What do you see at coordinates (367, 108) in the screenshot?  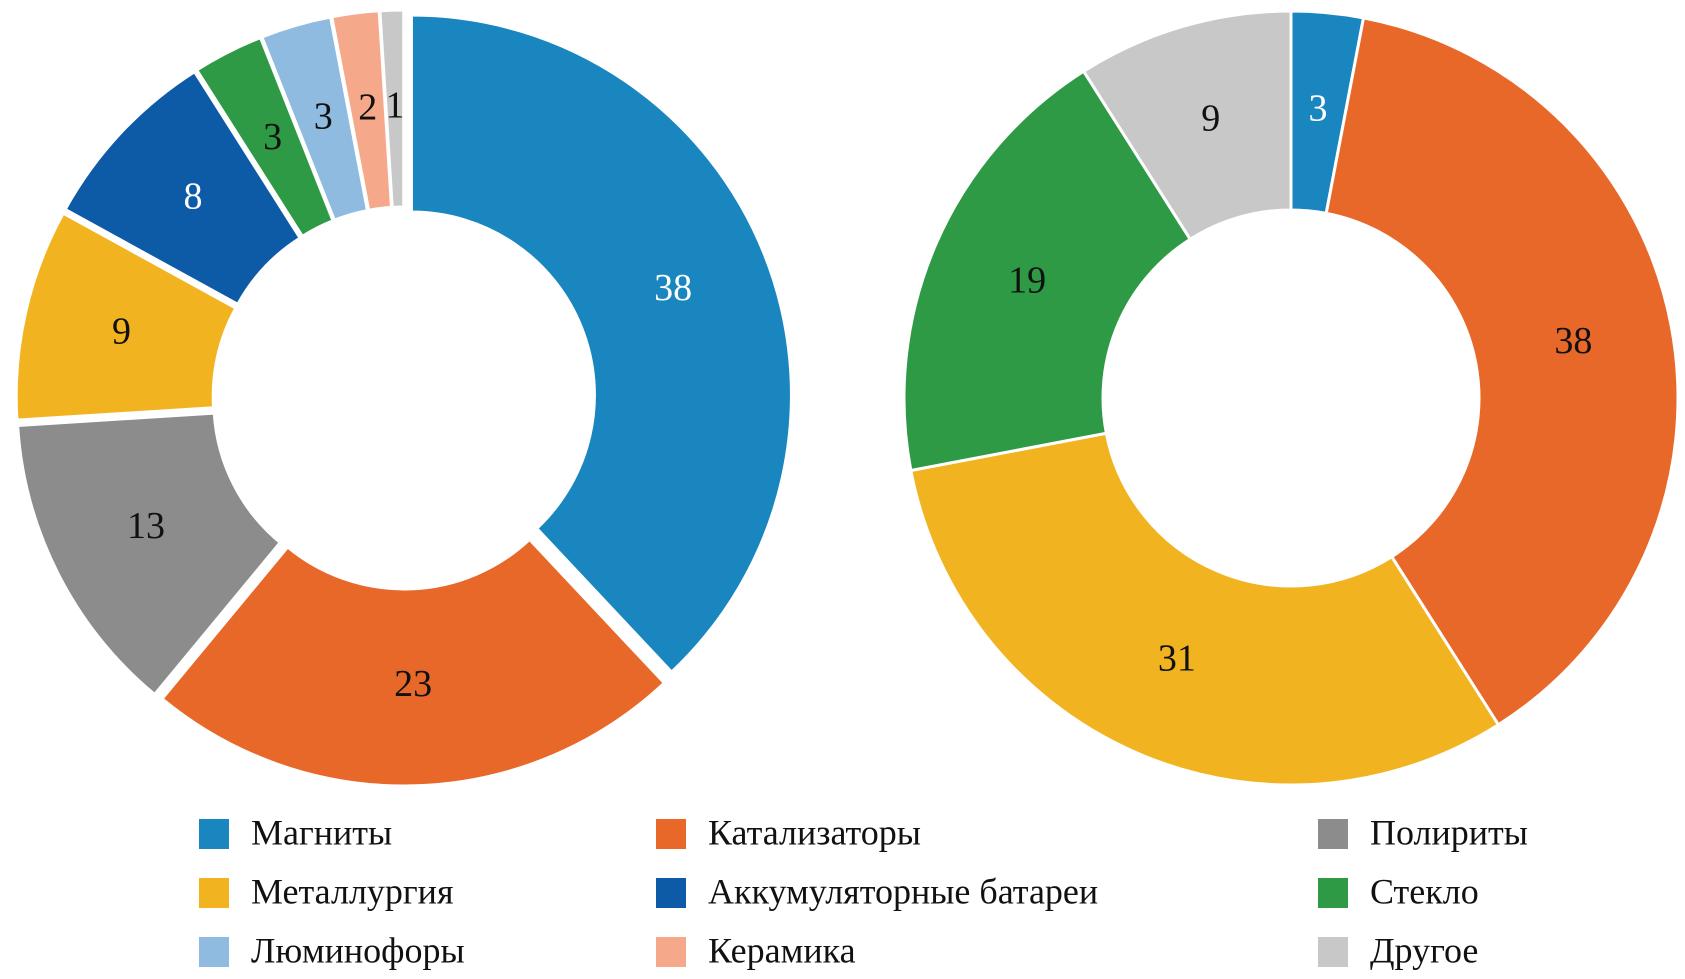 I see `data-label: 2` at bounding box center [367, 108].